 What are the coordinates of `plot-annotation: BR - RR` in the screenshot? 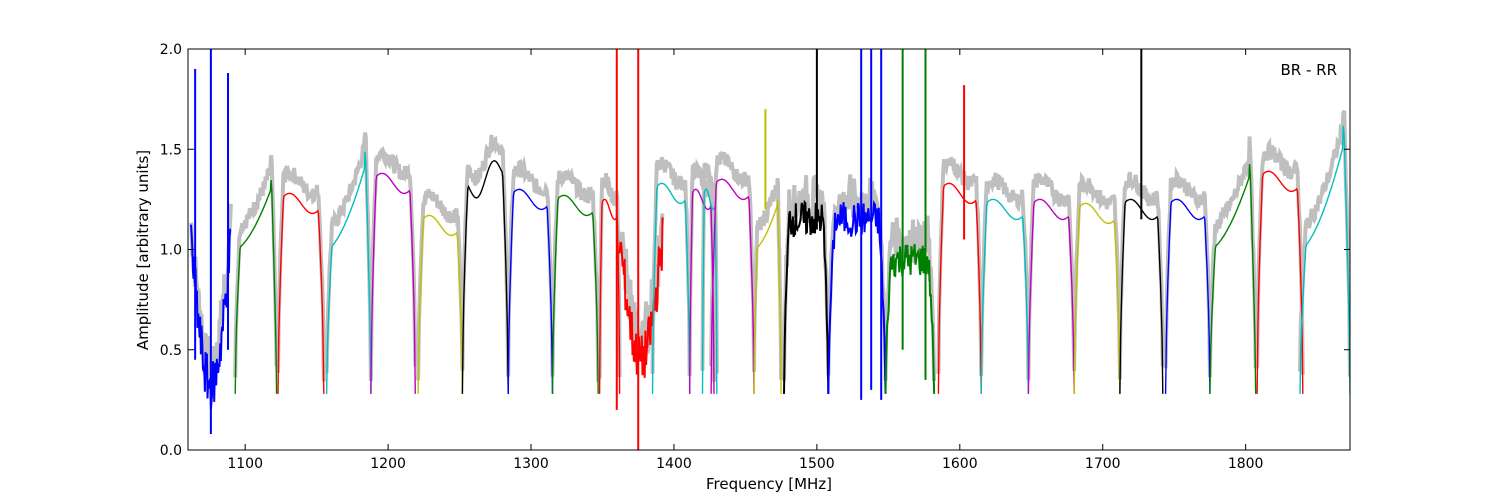 It's located at (1308, 70).